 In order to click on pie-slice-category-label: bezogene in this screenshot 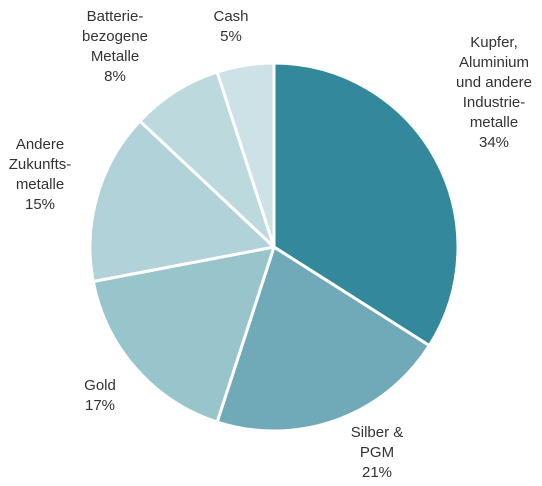, I will do `click(115, 36)`.